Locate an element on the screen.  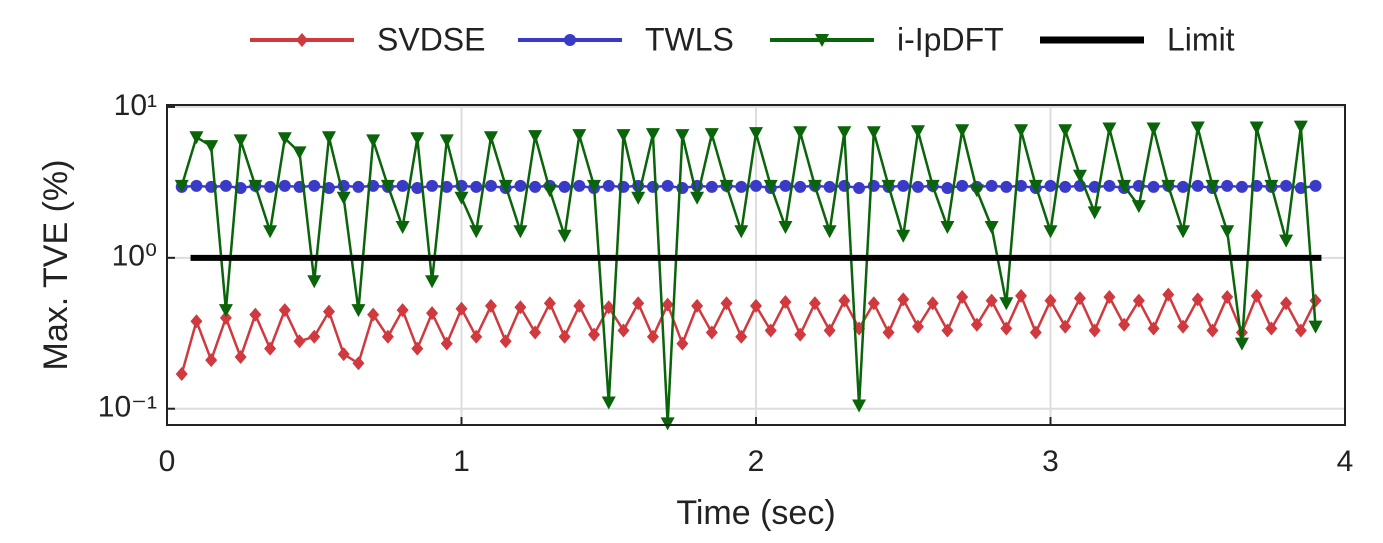
y-tick-label: 10¹ is located at coordinates (135, 105).